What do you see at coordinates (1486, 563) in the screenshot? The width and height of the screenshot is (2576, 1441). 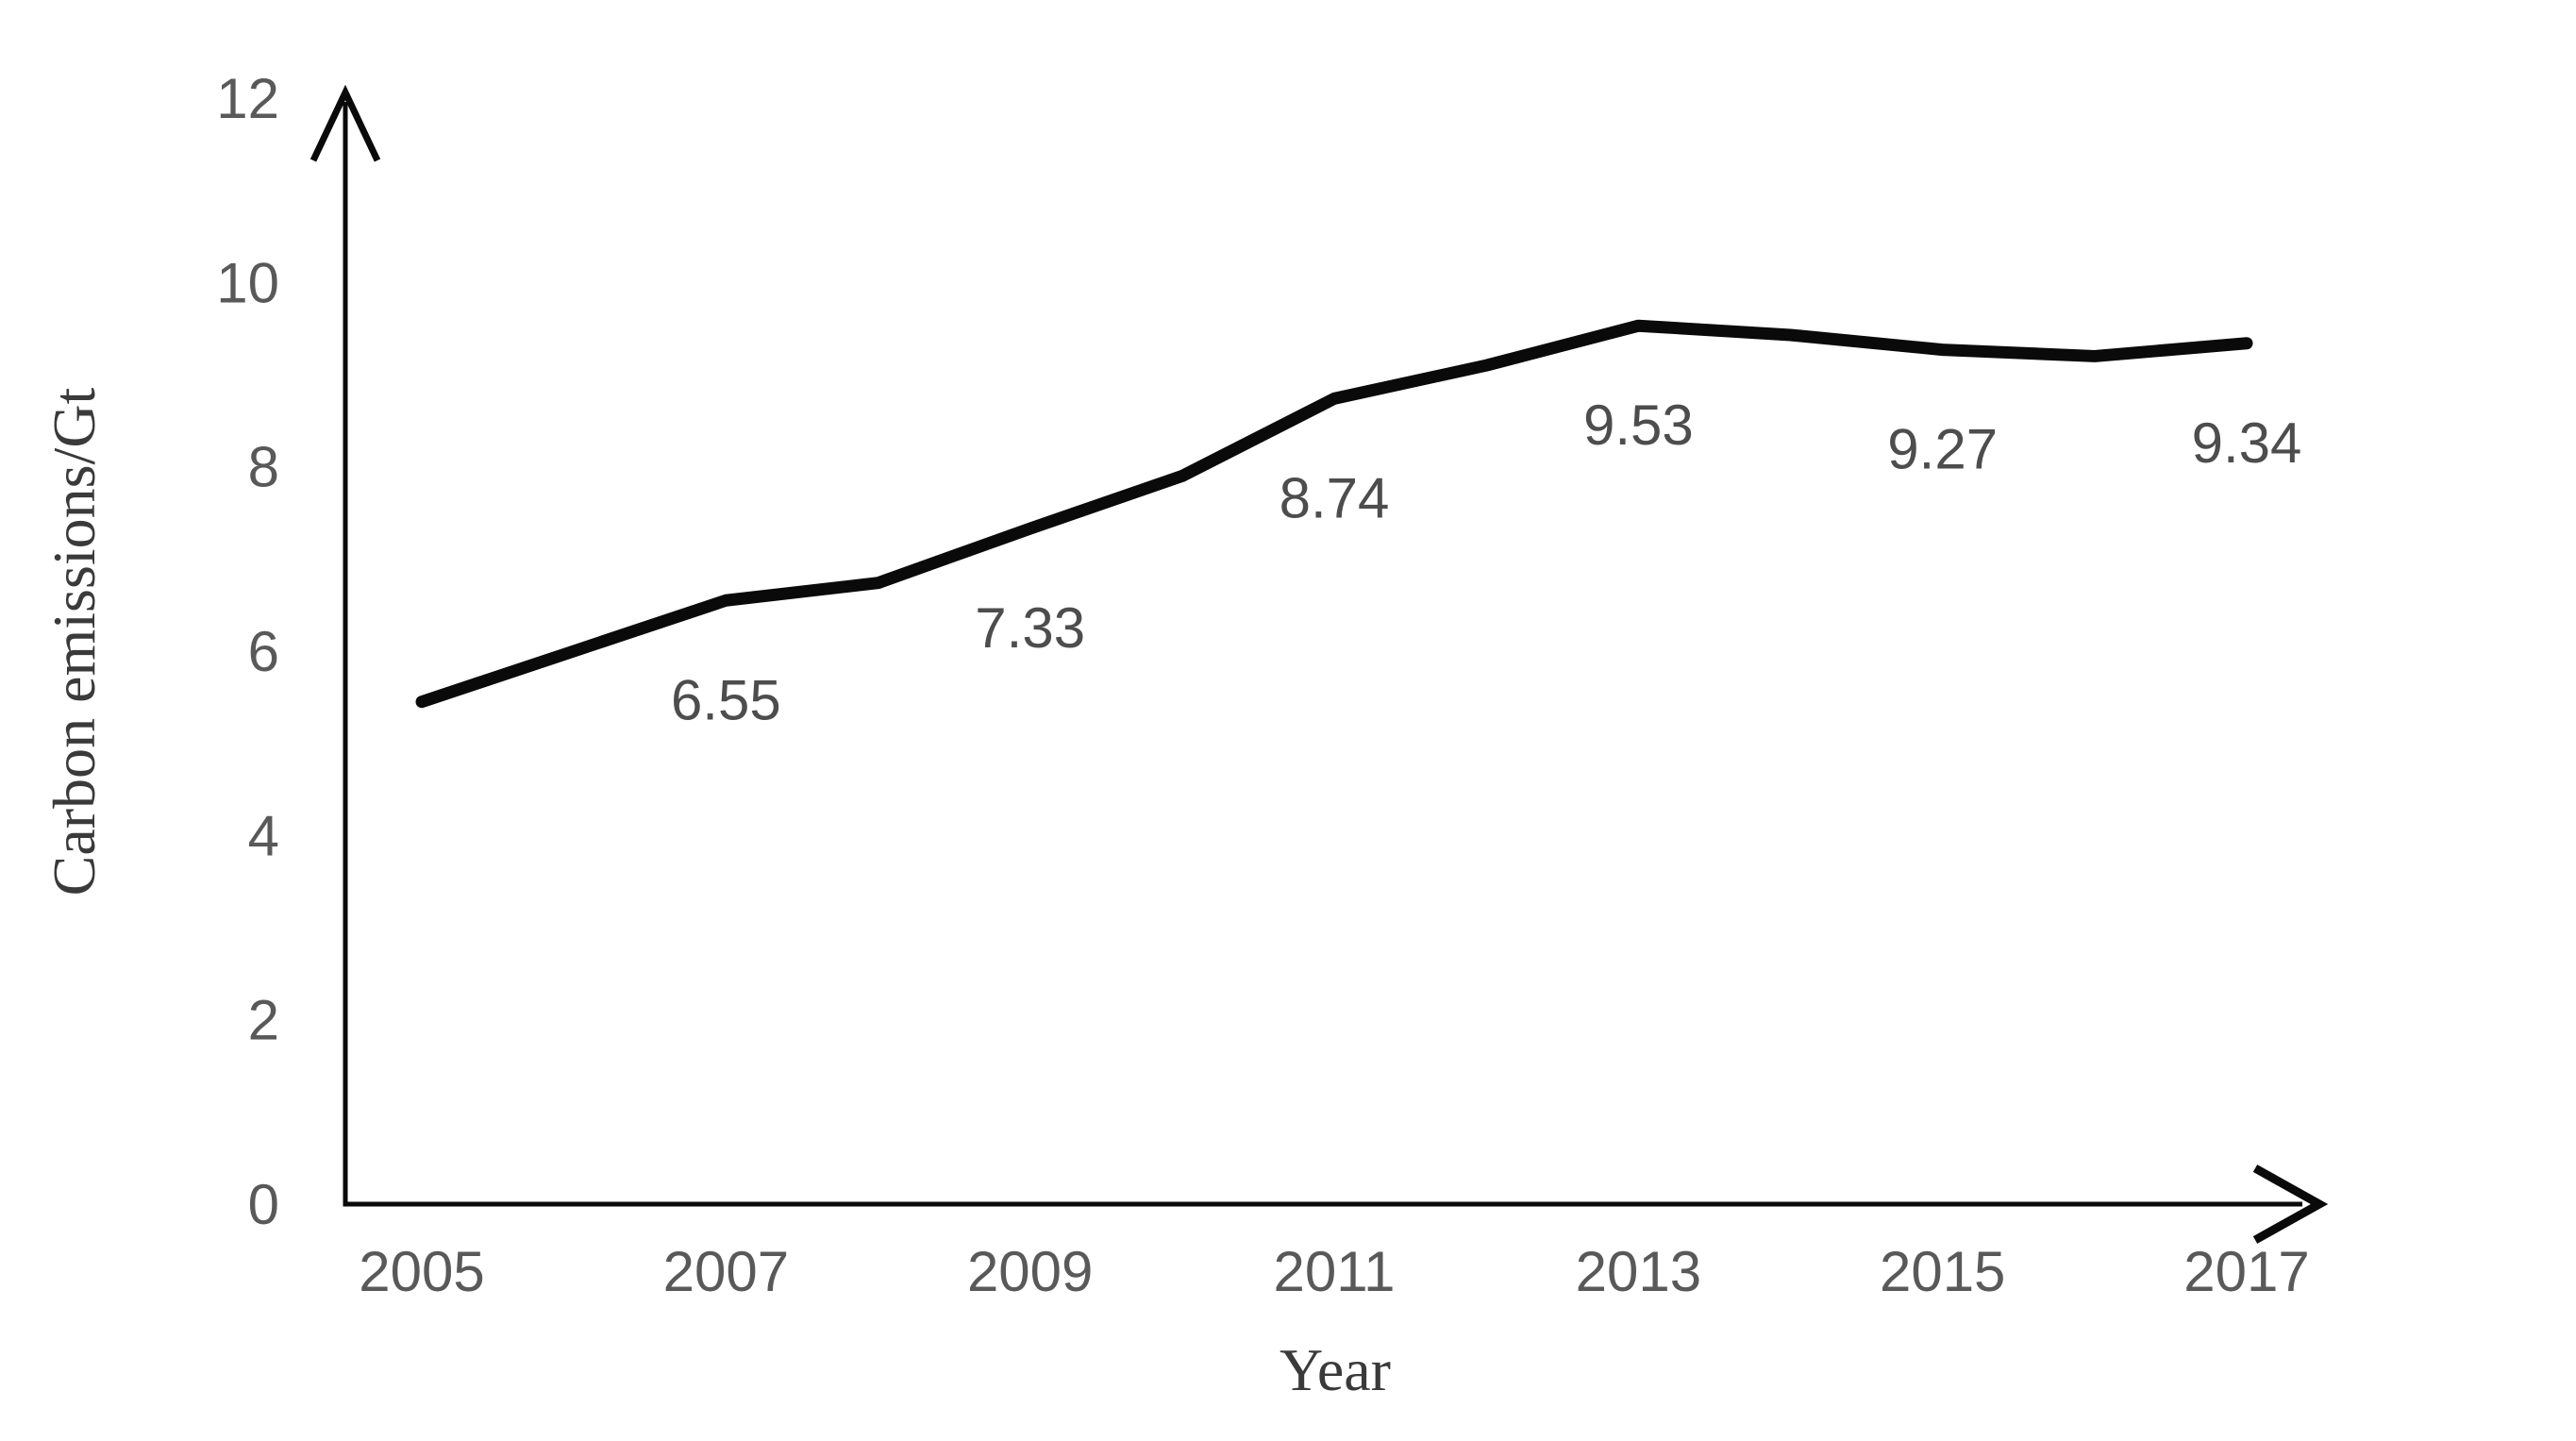 I see `data-point-labels: 6.55 7.33 8.74 9.53 9.27 9.34` at bounding box center [1486, 563].